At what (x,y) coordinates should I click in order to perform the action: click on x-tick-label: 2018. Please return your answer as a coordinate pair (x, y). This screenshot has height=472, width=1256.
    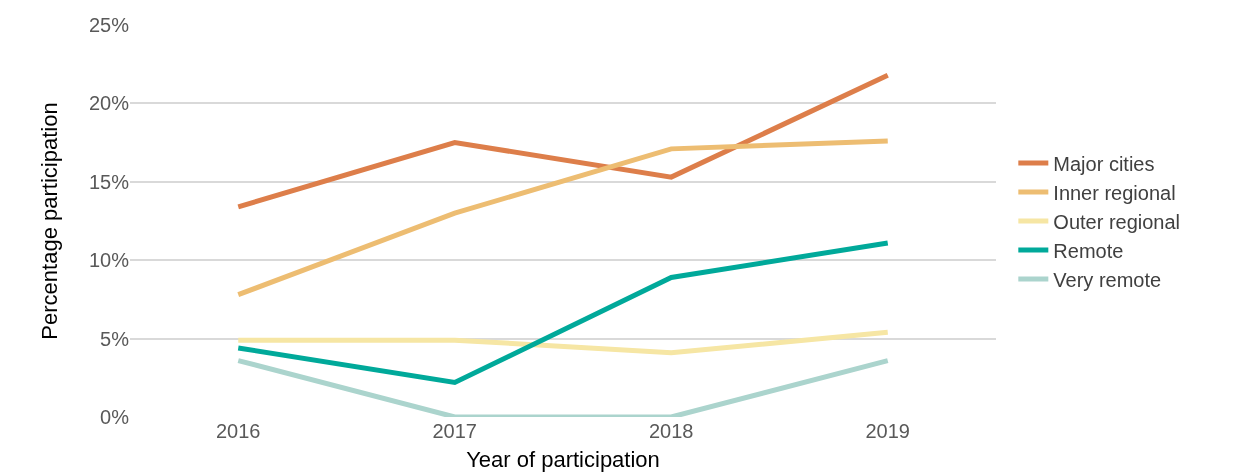
    Looking at the image, I should click on (671, 431).